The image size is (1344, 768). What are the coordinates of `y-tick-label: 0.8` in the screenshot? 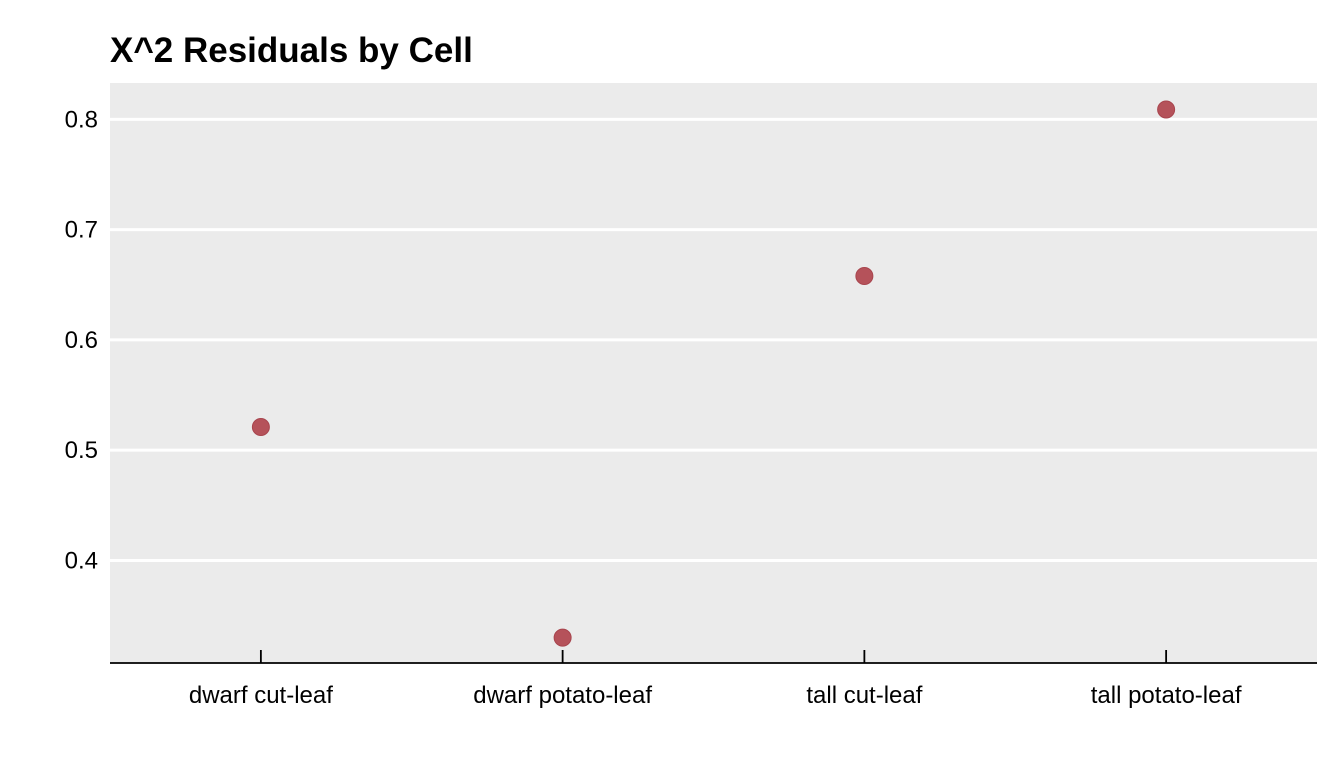 It's located at (81, 119).